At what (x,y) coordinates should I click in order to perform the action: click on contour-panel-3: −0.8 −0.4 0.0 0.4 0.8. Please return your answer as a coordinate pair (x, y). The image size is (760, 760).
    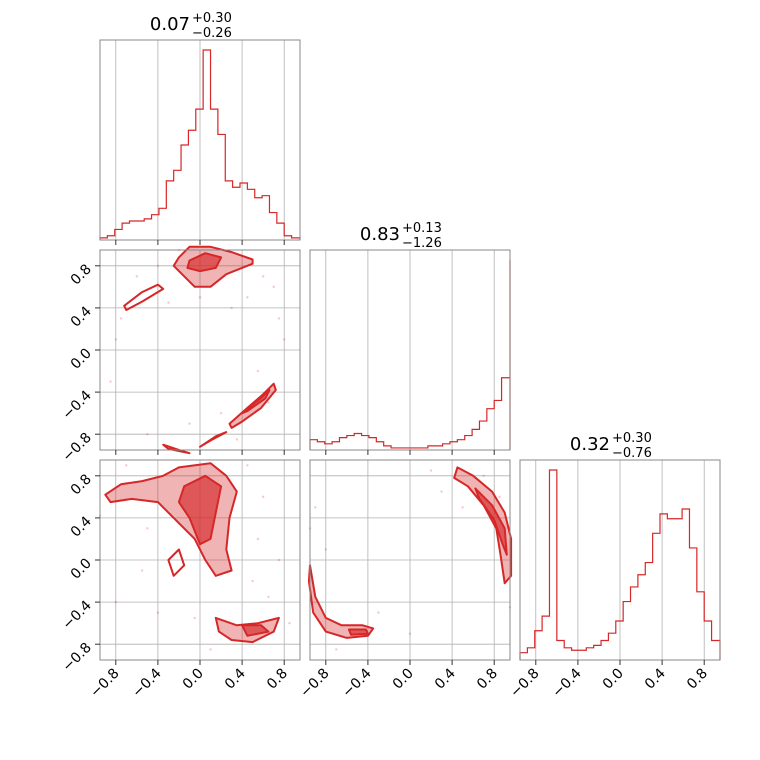
    Looking at the image, I should click on (405, 580).